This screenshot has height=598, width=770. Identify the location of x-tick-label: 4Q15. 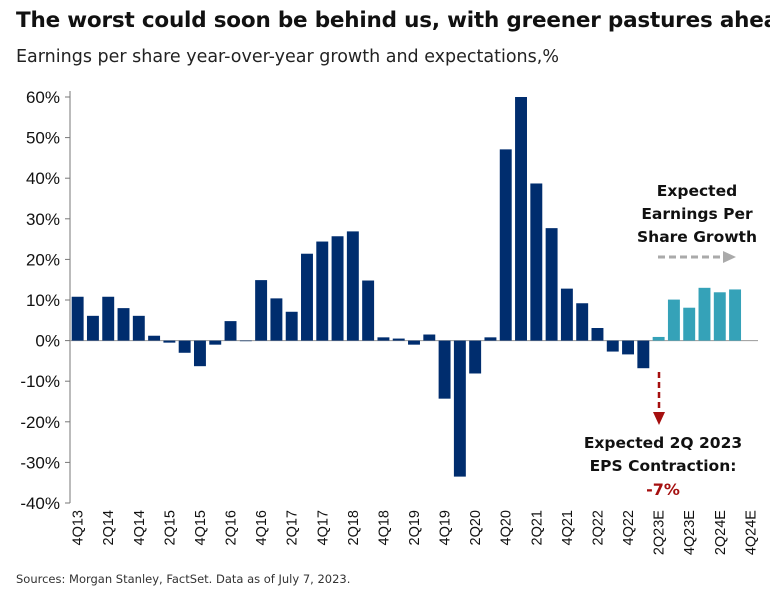
(201, 527).